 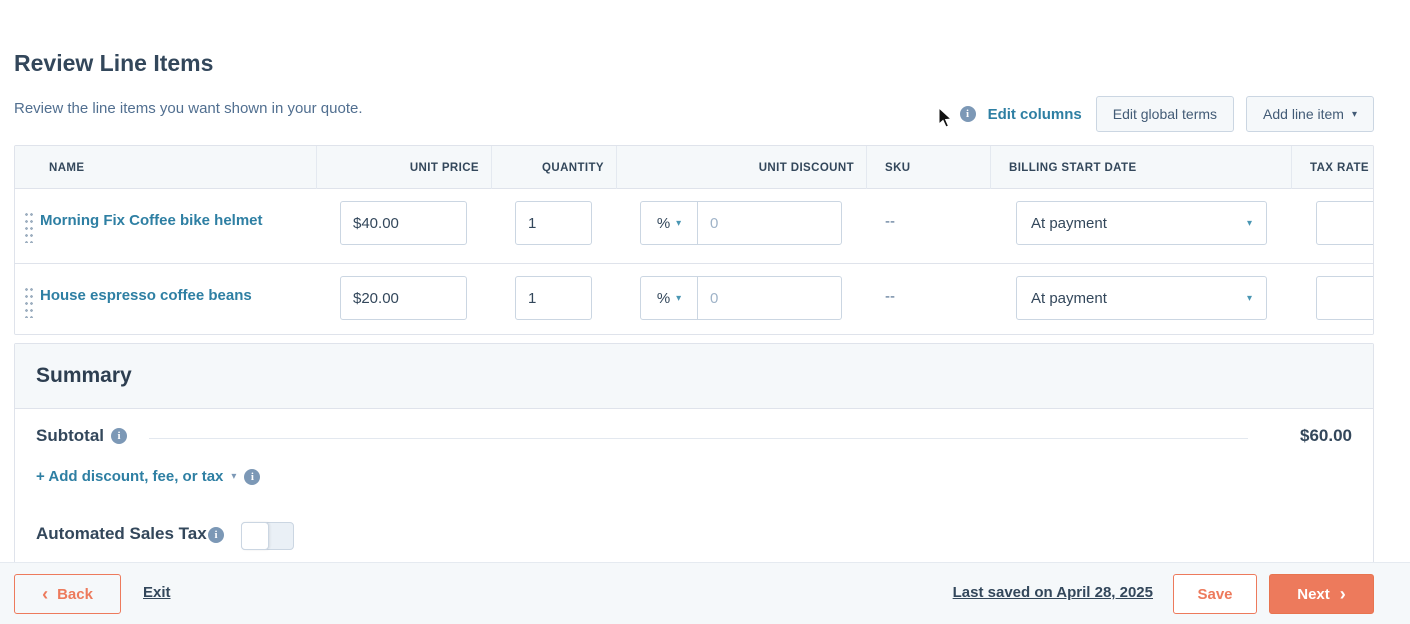 What do you see at coordinates (698, 438) in the screenshot?
I see `leader-line` at bounding box center [698, 438].